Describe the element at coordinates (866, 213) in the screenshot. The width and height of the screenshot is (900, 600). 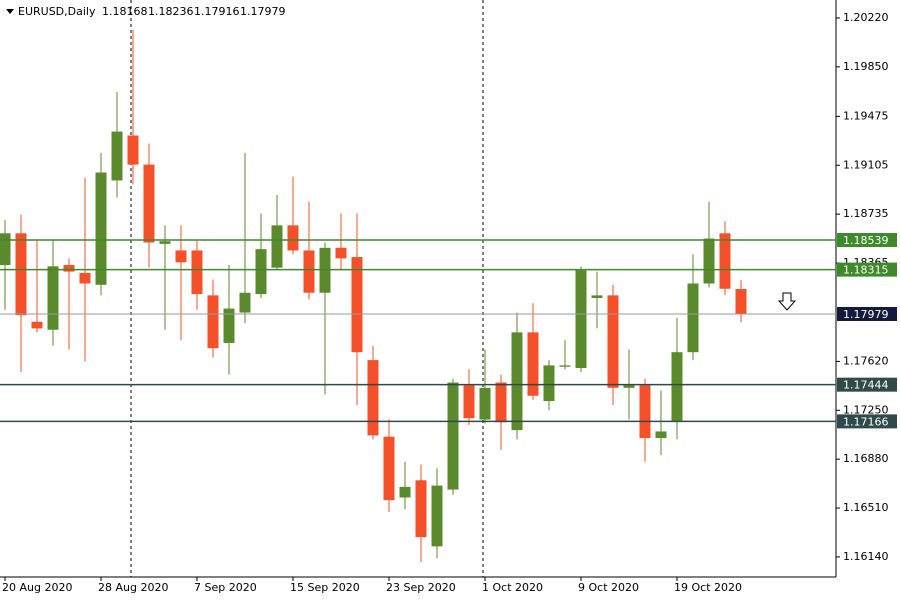
I see `y-tick-label: 1.18735` at that location.